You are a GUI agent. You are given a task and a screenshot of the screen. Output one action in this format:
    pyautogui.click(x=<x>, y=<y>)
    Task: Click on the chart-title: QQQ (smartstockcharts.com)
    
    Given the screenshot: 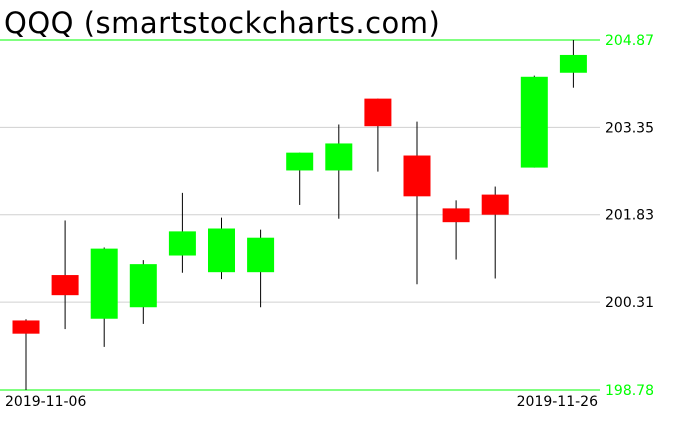 What is the action you would take?
    pyautogui.click(x=222, y=23)
    